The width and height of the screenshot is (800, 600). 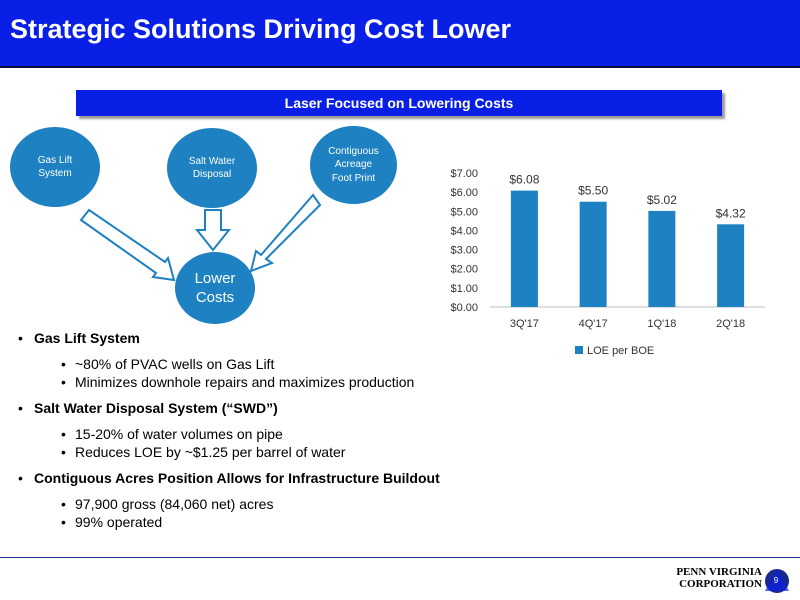 I want to click on triangle-logo-icon, so click(x=777, y=581).